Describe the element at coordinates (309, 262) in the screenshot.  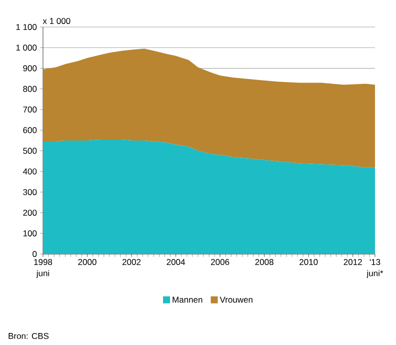
I see `x-tick-label: 2010` at that location.